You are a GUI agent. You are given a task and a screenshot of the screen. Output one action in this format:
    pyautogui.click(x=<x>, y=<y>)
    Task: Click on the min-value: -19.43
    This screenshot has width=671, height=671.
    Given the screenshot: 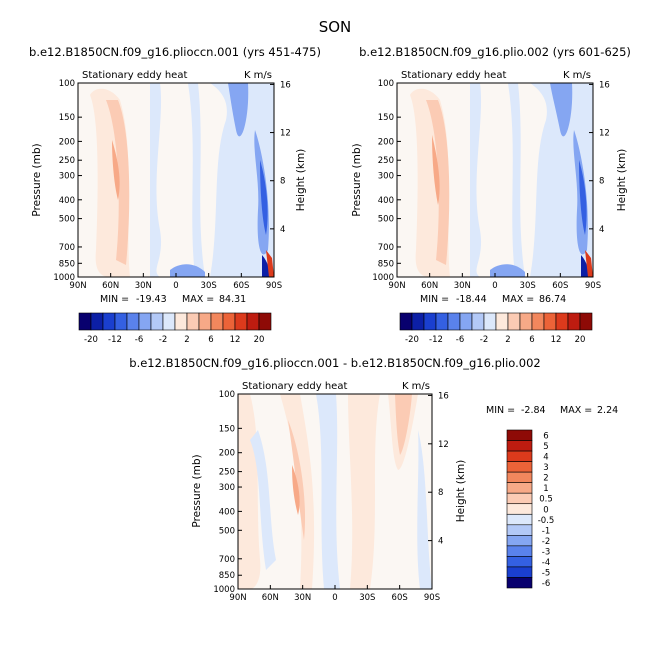 What is the action you would take?
    pyautogui.click(x=151, y=299)
    